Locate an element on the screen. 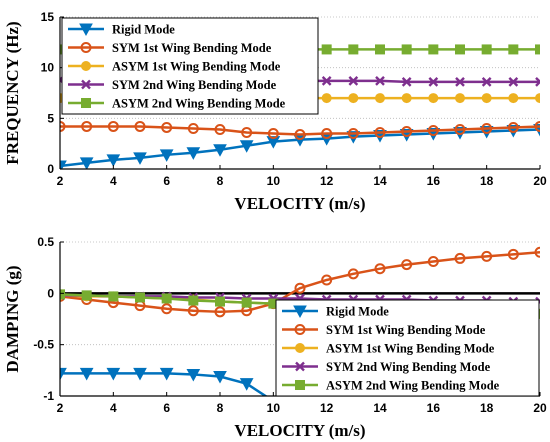  data-point-s4-p3 is located at coordinates (140, 297).